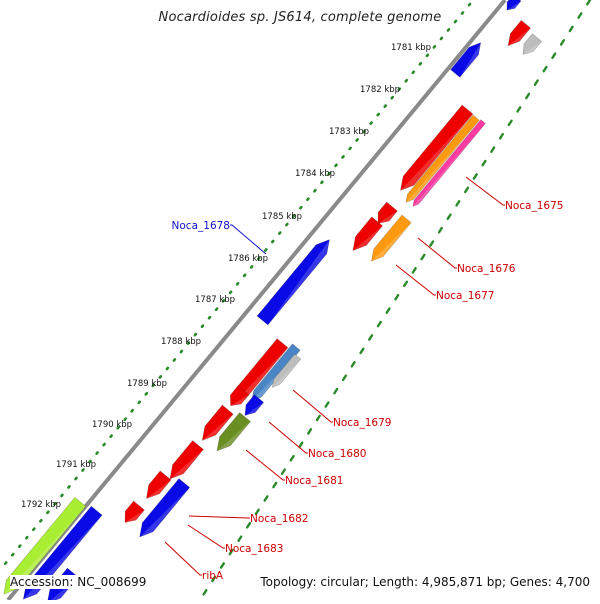 This screenshot has height=604, width=600. I want to click on gene-label: ribA, so click(213, 576).